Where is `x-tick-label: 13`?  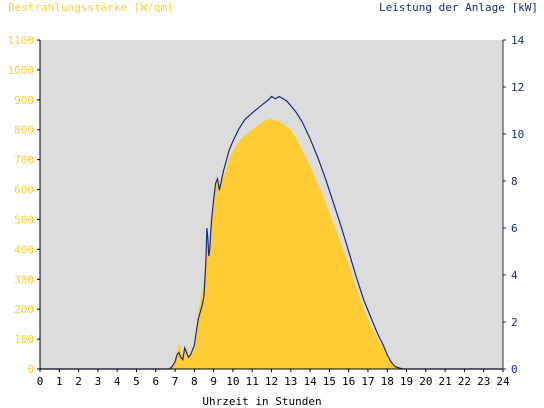
x-tick-label: 13 is located at coordinates (290, 381).